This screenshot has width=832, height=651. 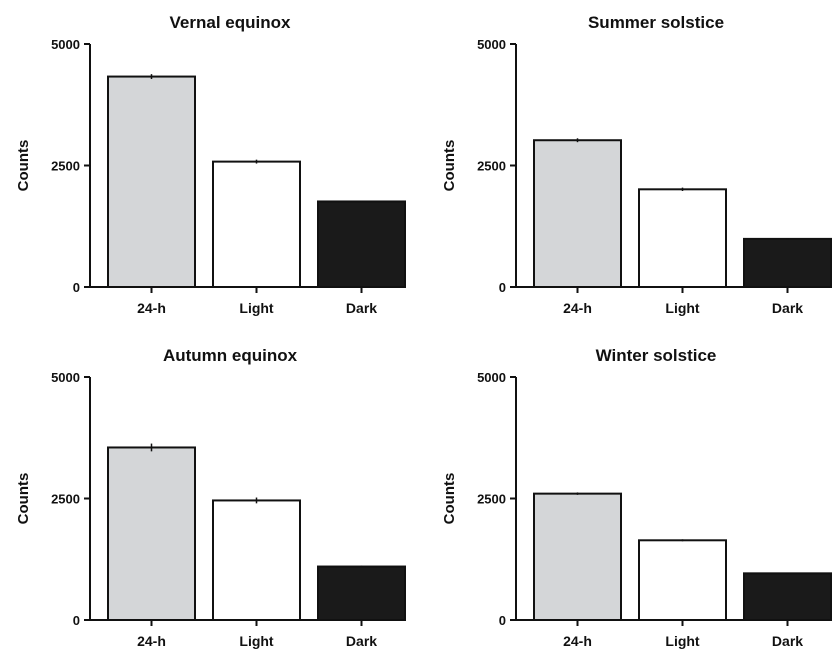 I want to click on chart-title: Summer solstice, so click(x=656, y=22).